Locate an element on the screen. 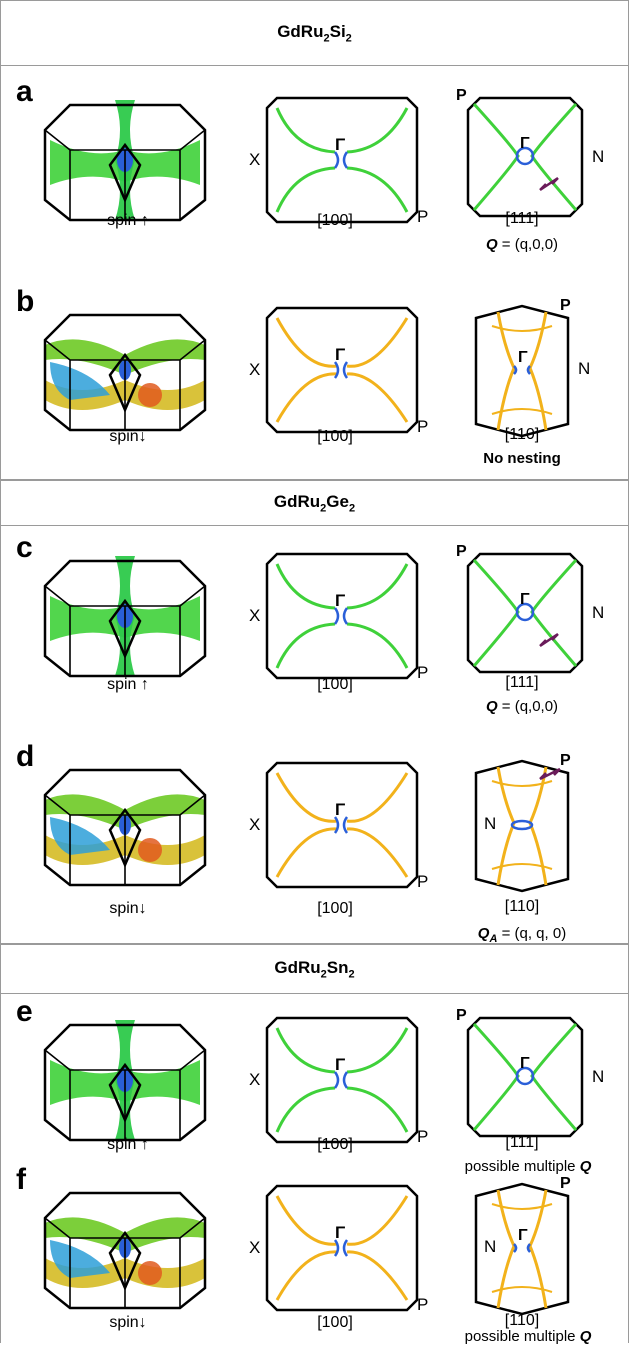 This screenshot has width=630, height=1358. panel-c: c spin ↑ X Γ P [100] P N Γ [111] Q = (q,0,0) is located at coordinates (314, 634).